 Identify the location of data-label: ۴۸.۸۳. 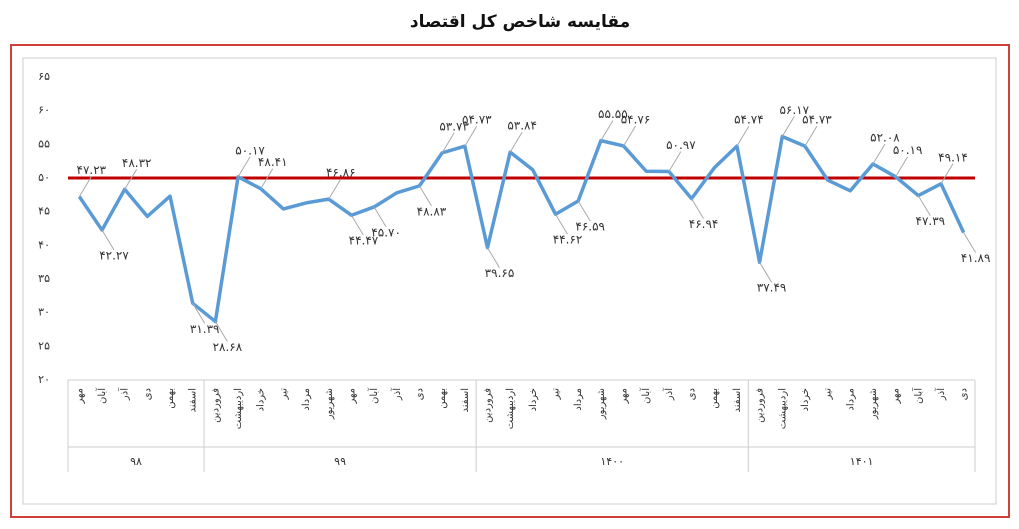
(432, 211).